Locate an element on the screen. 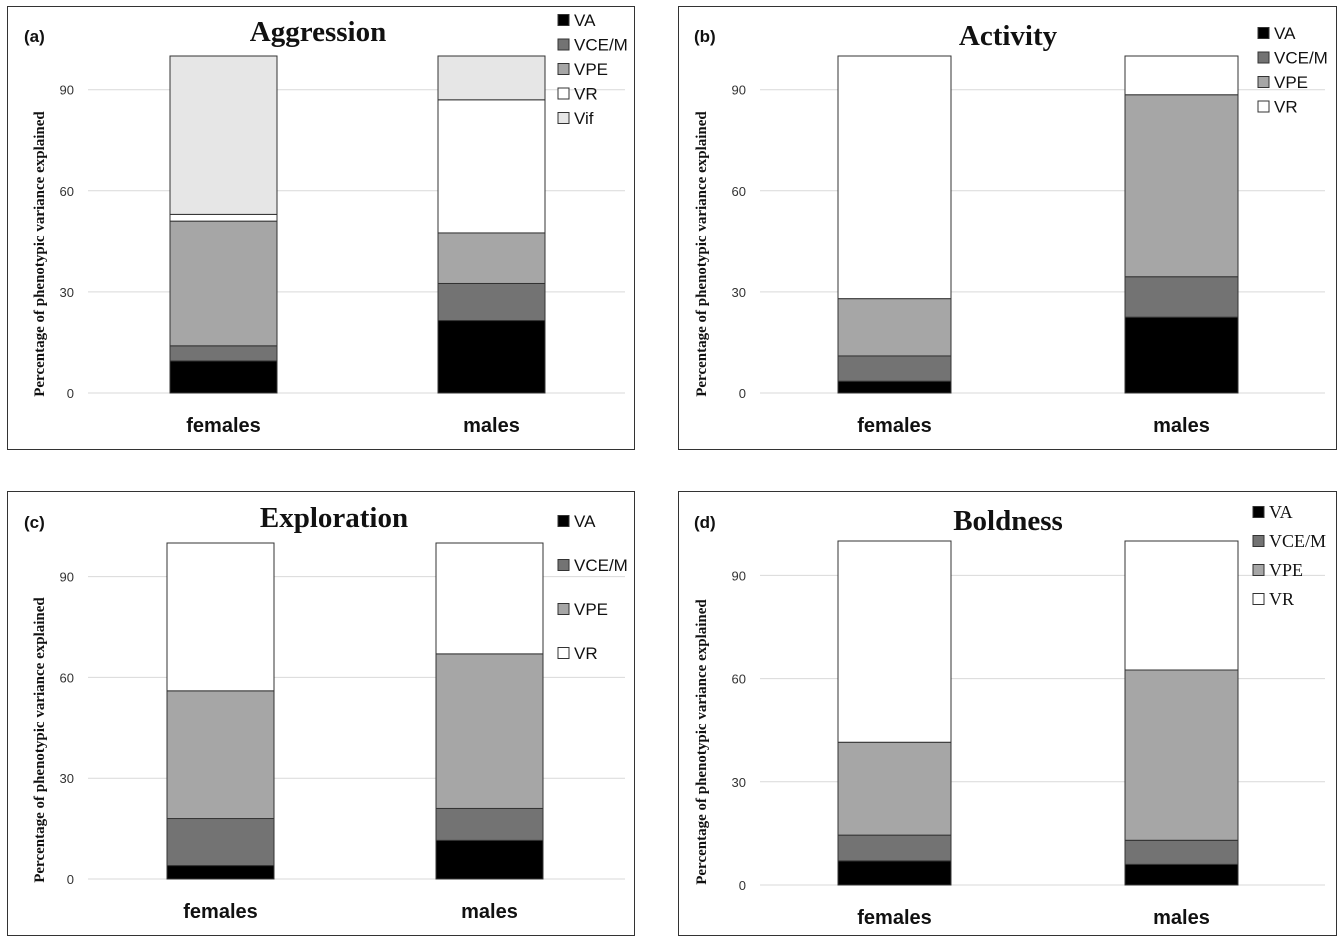  chart-title: Aggression is located at coordinates (318, 32).